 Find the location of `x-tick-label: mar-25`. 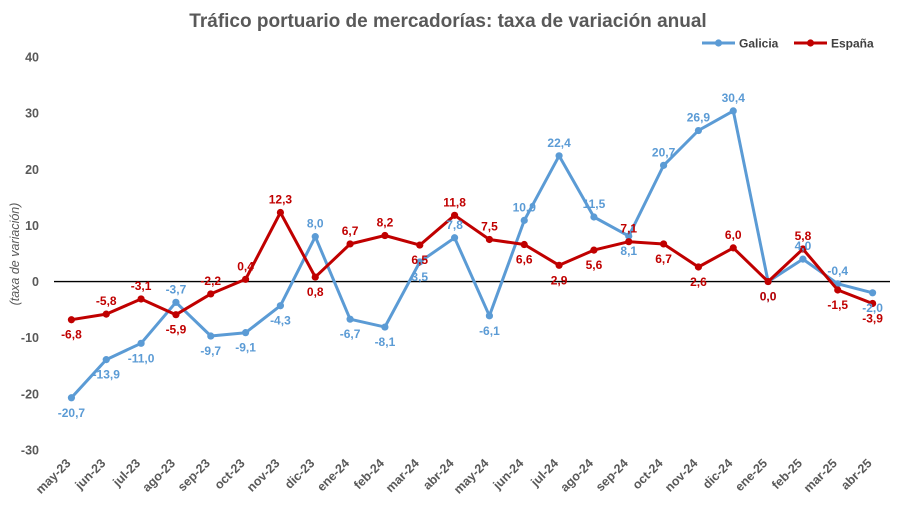

x-tick-label: mar-25 is located at coordinates (820, 475).